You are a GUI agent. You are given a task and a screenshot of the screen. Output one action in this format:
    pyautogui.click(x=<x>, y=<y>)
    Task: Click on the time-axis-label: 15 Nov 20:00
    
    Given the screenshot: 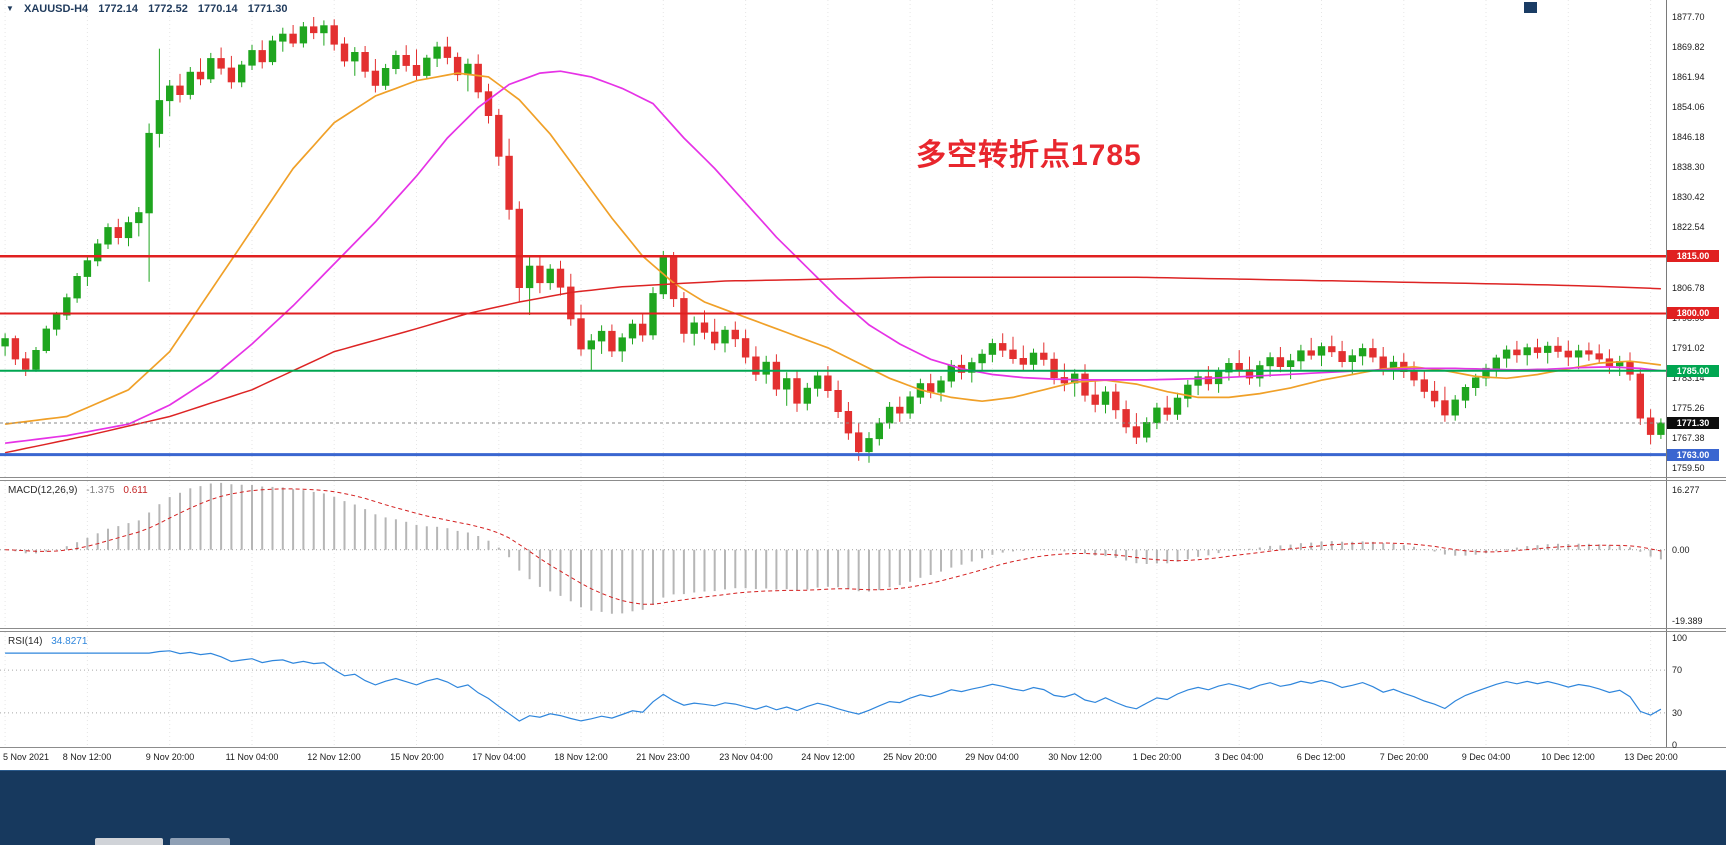 What is the action you would take?
    pyautogui.click(x=417, y=757)
    